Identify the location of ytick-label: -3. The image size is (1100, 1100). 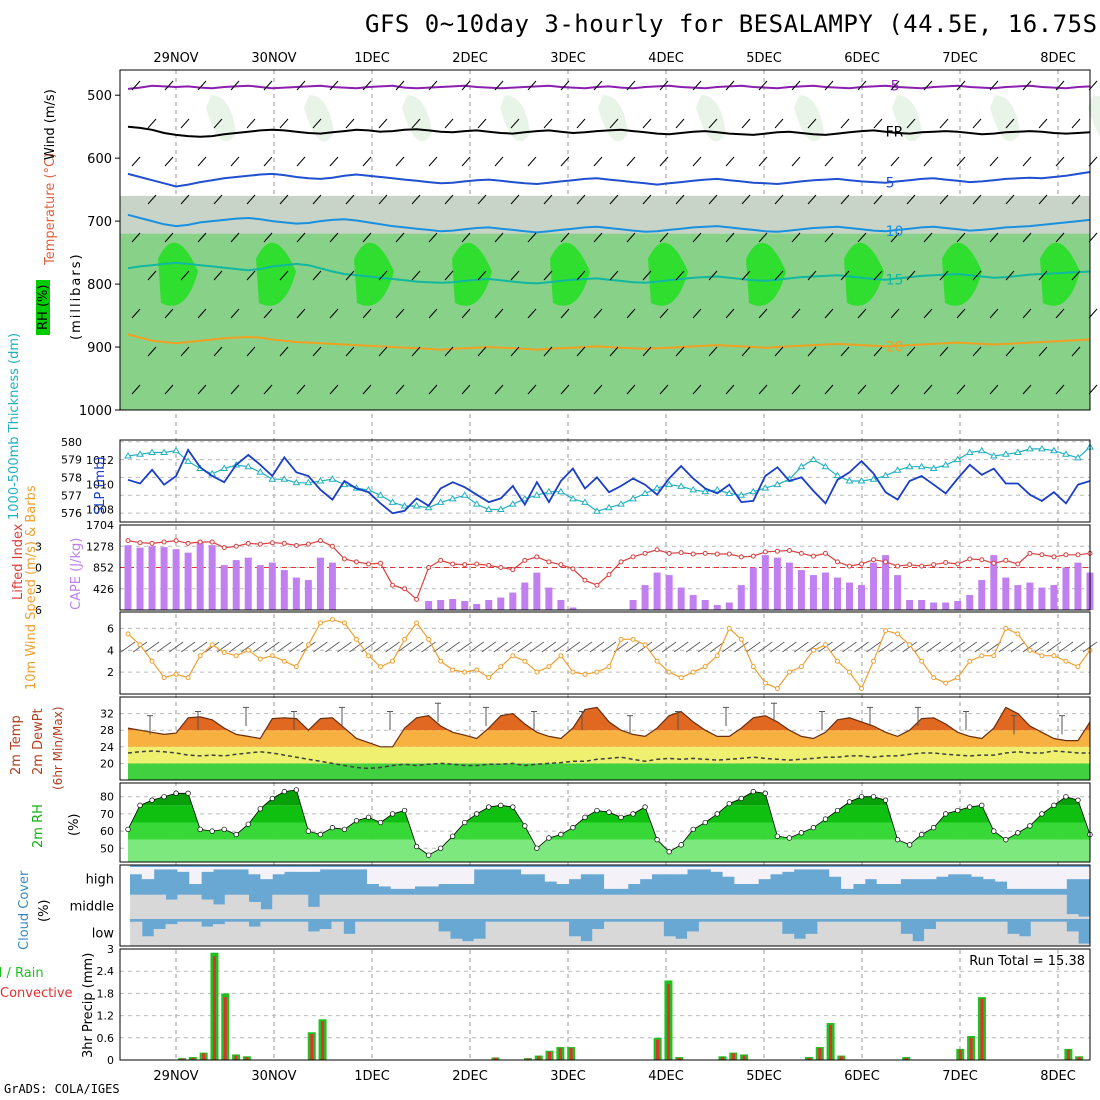
(36, 546).